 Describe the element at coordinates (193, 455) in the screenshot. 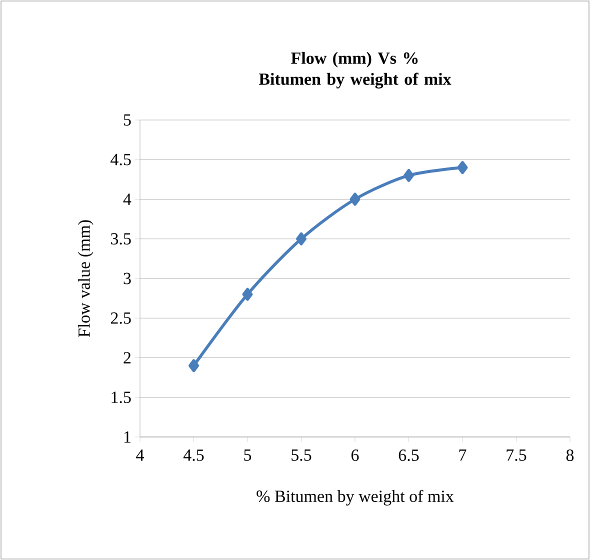

I see `x-tick-label: 4.5` at that location.